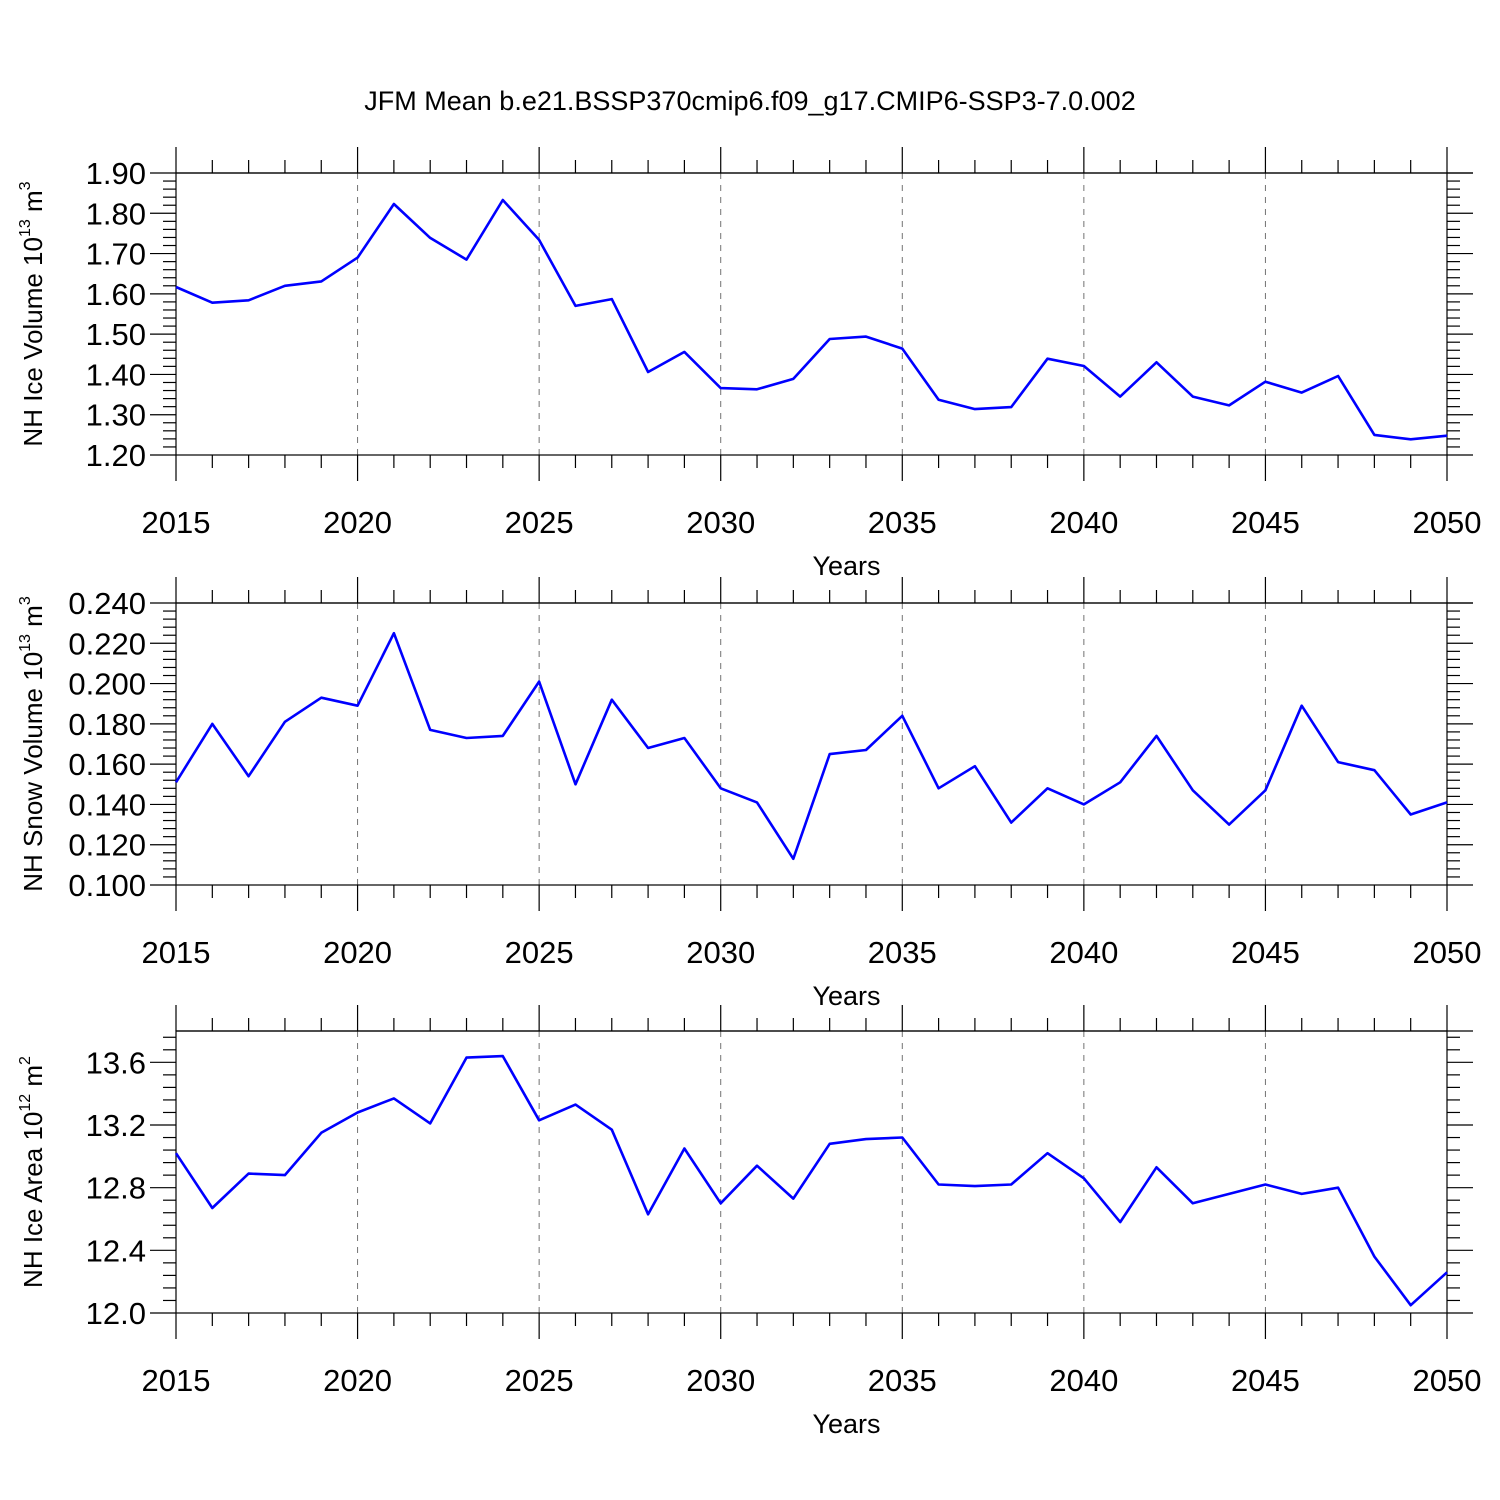  I want to click on y-tick-label: 12.4, so click(116, 1250).